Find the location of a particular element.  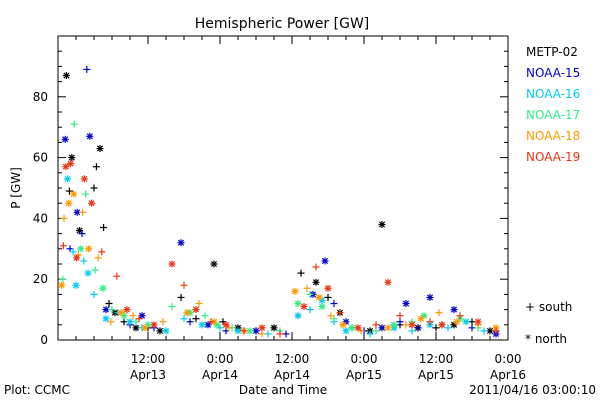

legend-item: METP-02 is located at coordinates (552, 52).